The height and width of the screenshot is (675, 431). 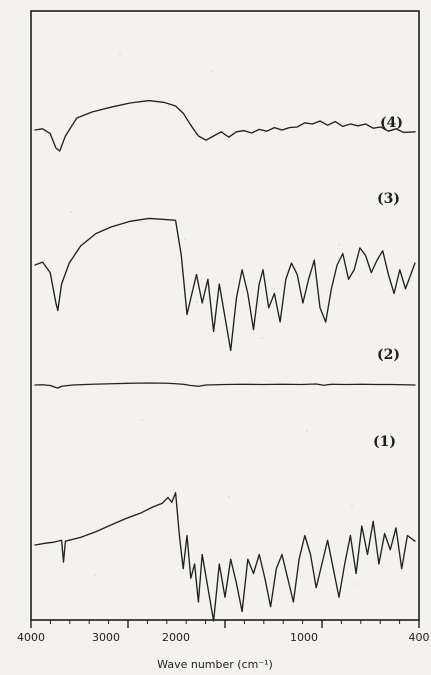 I want to click on x-axis-label: Wave number (cm⁻¹), so click(x=215, y=664).